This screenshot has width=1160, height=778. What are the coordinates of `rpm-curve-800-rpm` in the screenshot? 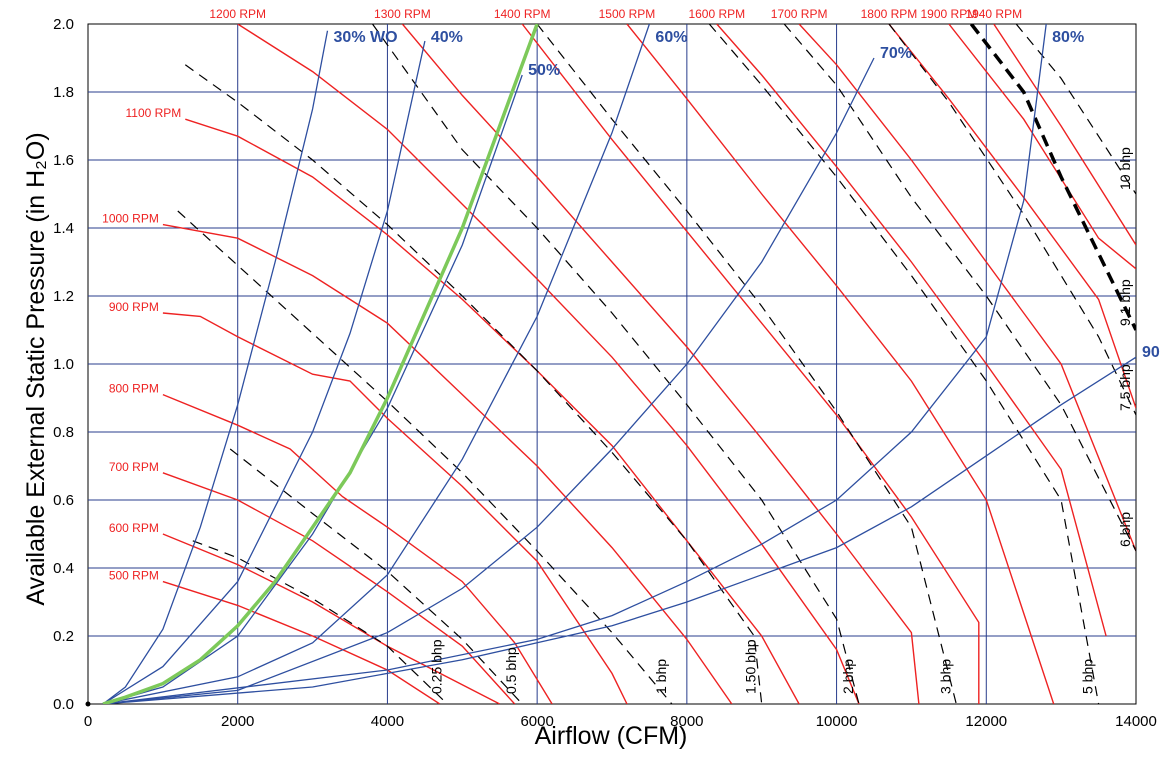 It's located at (357, 548).